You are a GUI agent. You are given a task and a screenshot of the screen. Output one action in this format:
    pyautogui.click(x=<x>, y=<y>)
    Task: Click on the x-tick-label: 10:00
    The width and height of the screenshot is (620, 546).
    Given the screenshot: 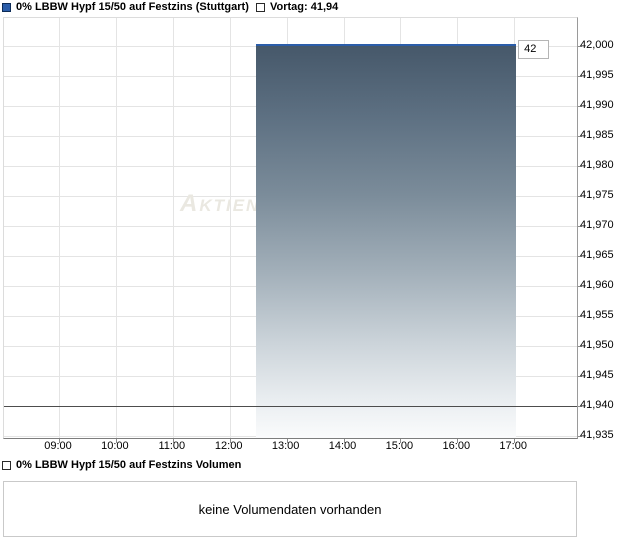 What is the action you would take?
    pyautogui.click(x=115, y=446)
    